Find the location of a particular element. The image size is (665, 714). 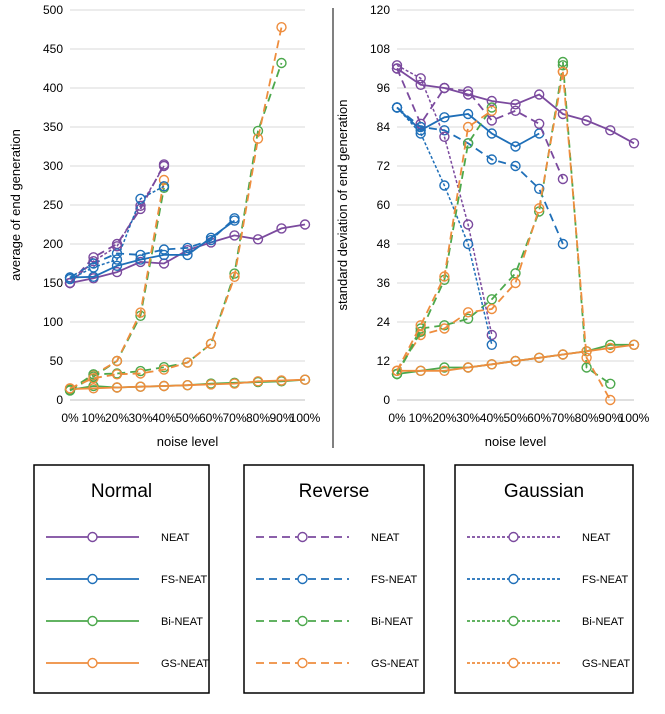

x-tick-label: 30% is located at coordinates (468, 418).